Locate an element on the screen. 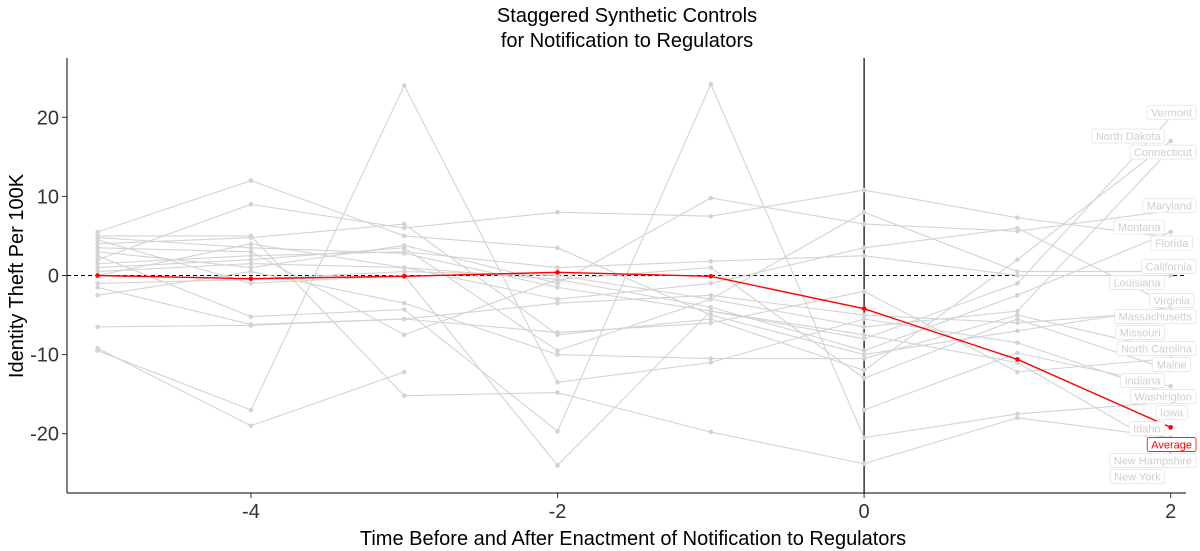 Image resolution: width=1200 pixels, height=551 pixels. label-box-vermont is located at coordinates (1171, 112).